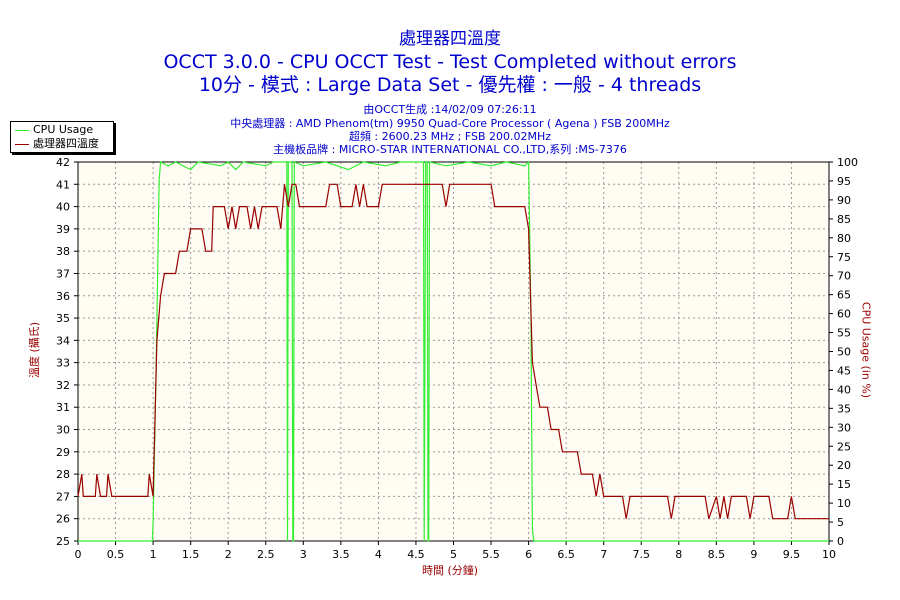 The width and height of the screenshot is (900, 600). Describe the element at coordinates (528, 554) in the screenshot. I see `x-tick-label: 6` at that location.